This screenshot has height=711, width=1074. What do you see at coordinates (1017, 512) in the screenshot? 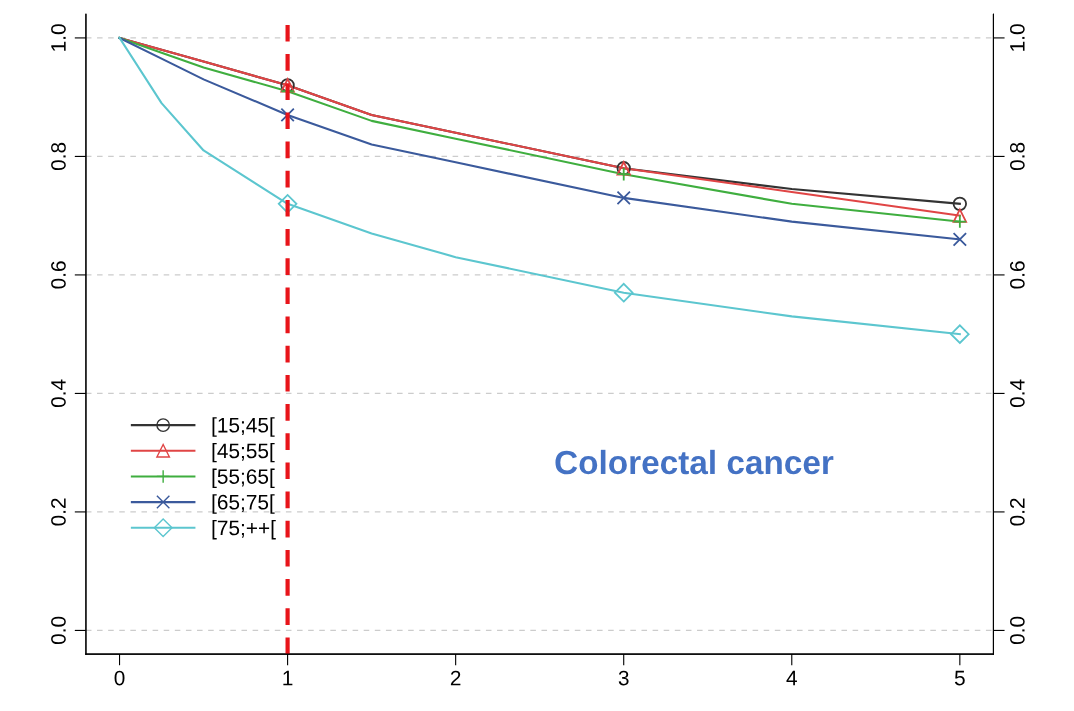
I see `y2-tick-label: 0.2` at bounding box center [1017, 512].